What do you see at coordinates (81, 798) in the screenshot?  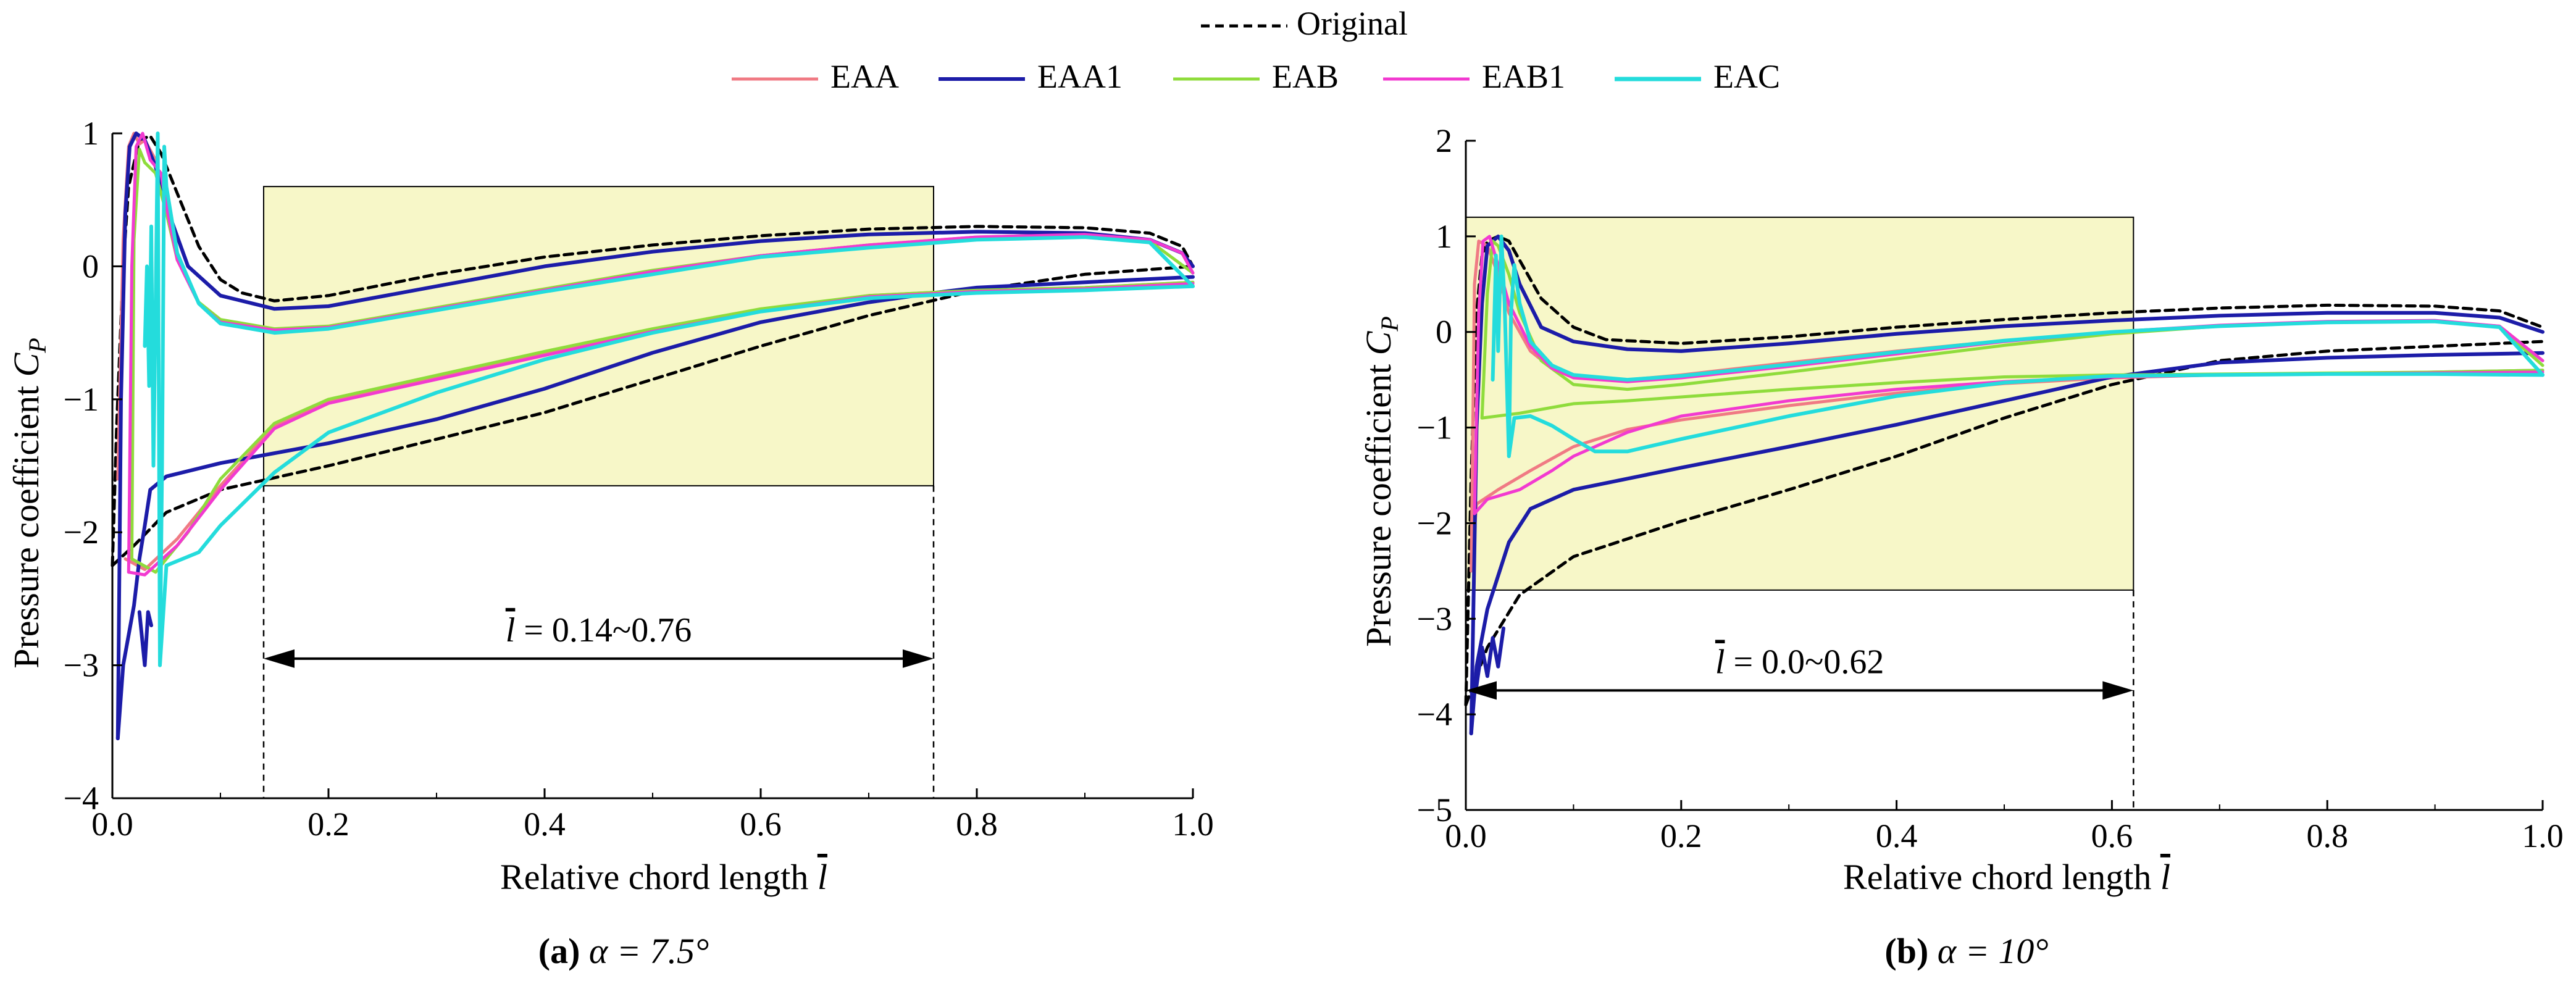 I see `y-tick-label-a-0: −4` at bounding box center [81, 798].